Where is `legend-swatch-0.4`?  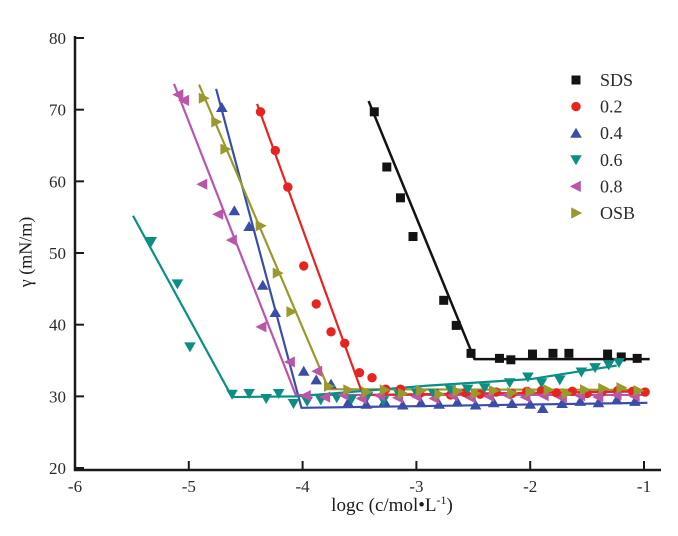
legend-swatch-0.4 is located at coordinates (576, 132).